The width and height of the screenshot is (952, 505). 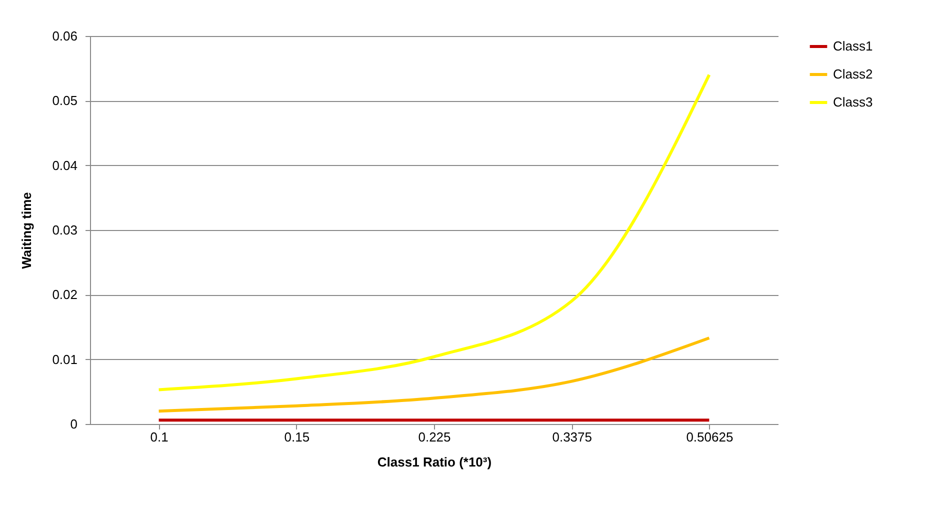 I want to click on legend-label: Class3, so click(x=853, y=102).